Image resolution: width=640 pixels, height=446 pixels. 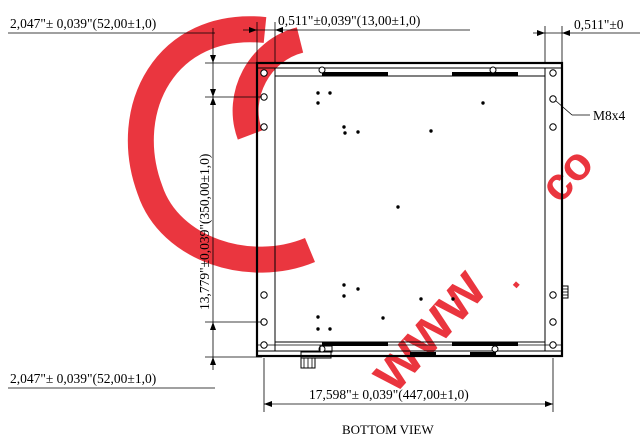 What do you see at coordinates (388, 429) in the screenshot?
I see `view-caption: BOTTOM VIEW` at bounding box center [388, 429].